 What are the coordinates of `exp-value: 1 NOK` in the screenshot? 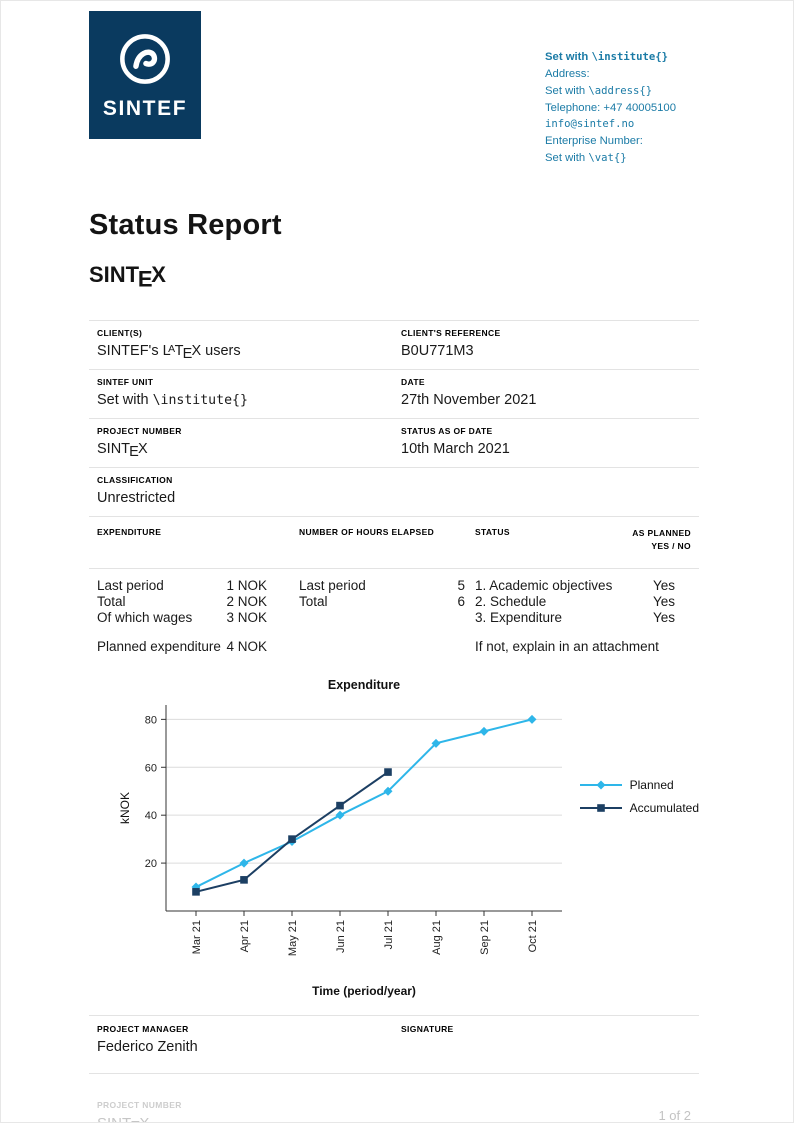 It's located at (246, 585).